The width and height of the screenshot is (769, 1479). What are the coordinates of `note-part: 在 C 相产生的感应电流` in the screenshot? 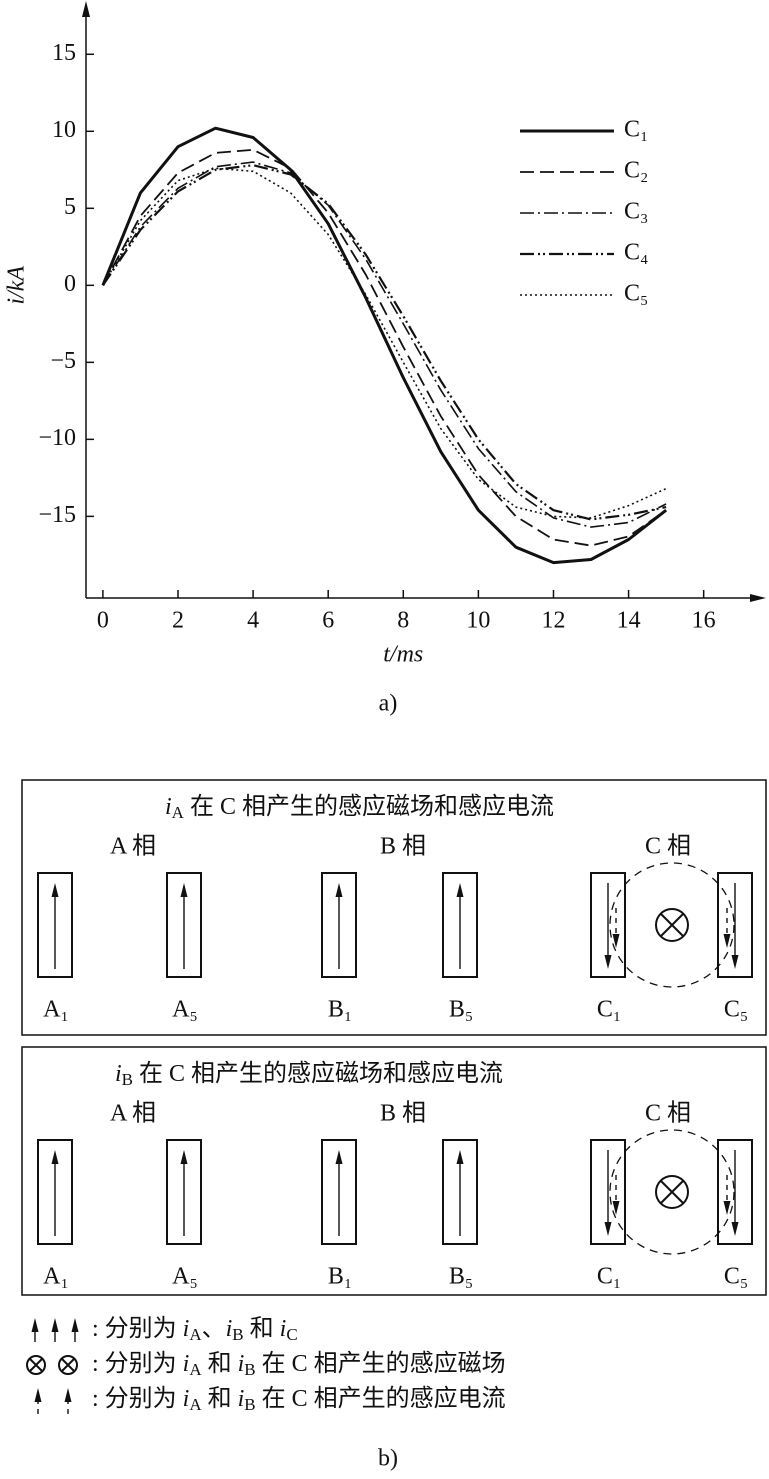 It's located at (381, 1398).